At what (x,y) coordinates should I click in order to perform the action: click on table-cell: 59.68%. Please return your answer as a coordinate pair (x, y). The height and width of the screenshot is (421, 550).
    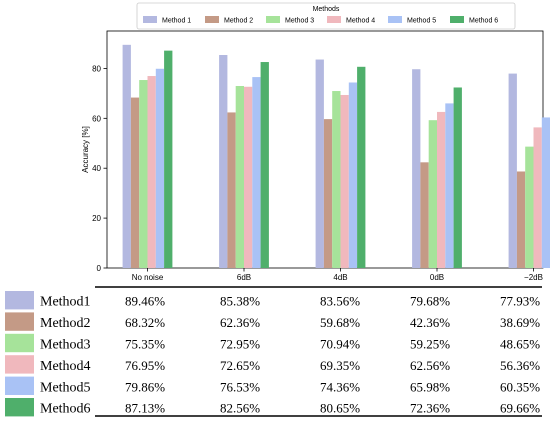
    Looking at the image, I should click on (340, 322).